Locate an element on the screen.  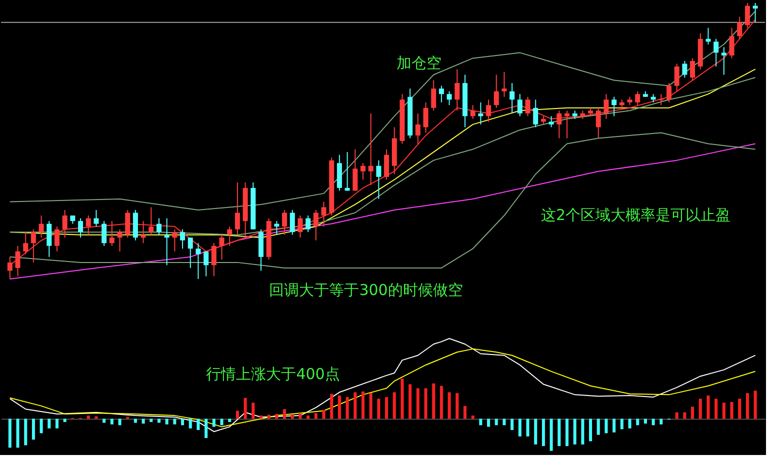
annotation: 加仓空 is located at coordinates (419, 63).